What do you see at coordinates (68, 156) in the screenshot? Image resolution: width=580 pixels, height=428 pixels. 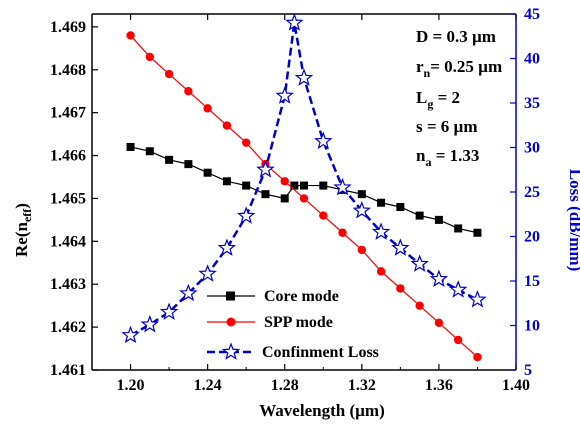 I see `y-left-tick-label: 1.466` at bounding box center [68, 156].